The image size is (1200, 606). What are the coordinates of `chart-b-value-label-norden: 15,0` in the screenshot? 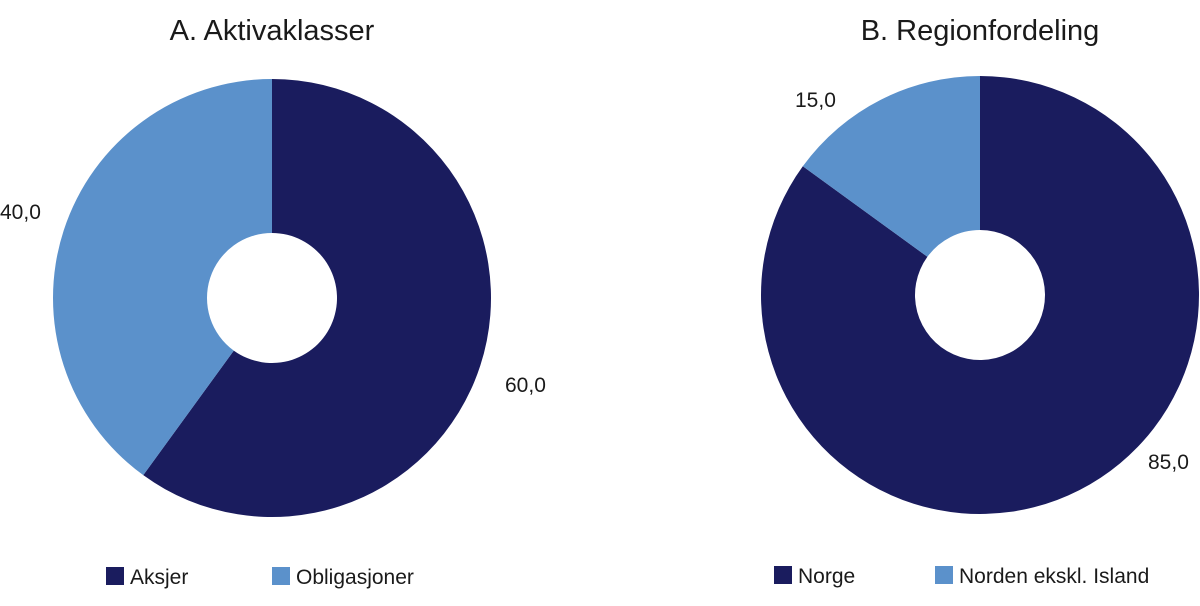 It's located at (815, 100).